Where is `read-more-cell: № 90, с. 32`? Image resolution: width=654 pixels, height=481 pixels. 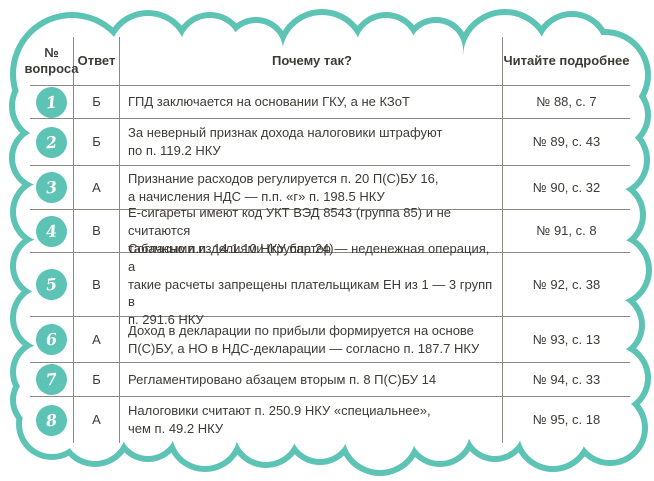 read-more-cell: № 90, с. 32 is located at coordinates (566, 187).